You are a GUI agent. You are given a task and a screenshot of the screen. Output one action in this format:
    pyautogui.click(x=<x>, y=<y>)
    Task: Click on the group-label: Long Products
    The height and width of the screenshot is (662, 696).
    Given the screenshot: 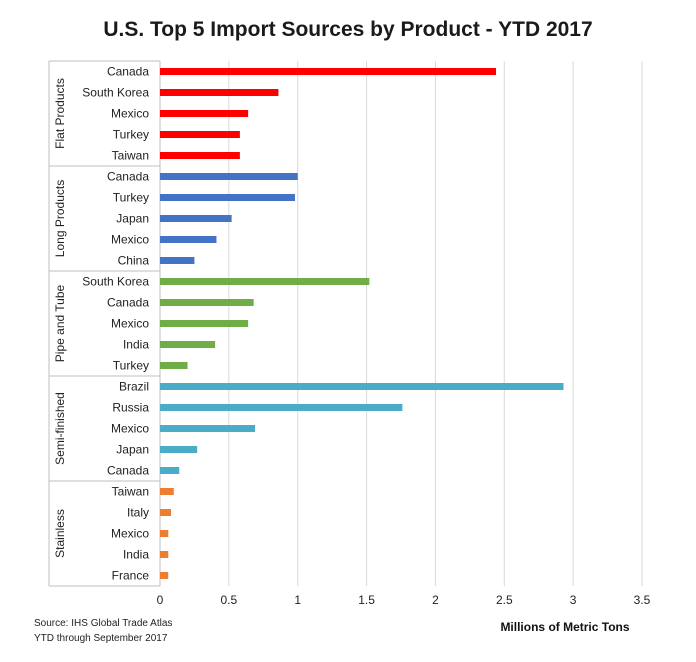 What is the action you would take?
    pyautogui.click(x=60, y=218)
    